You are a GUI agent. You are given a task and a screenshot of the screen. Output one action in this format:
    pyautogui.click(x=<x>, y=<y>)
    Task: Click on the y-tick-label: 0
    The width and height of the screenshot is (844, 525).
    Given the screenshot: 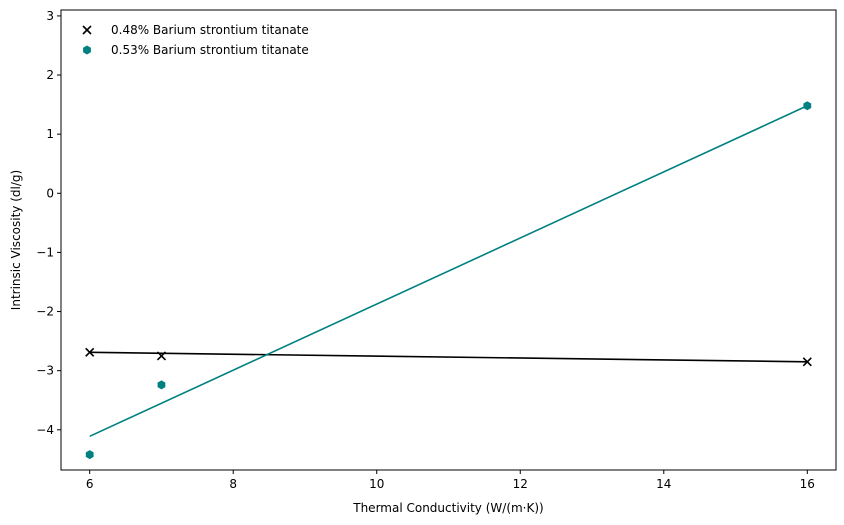 What is the action you would take?
    pyautogui.click(x=50, y=193)
    